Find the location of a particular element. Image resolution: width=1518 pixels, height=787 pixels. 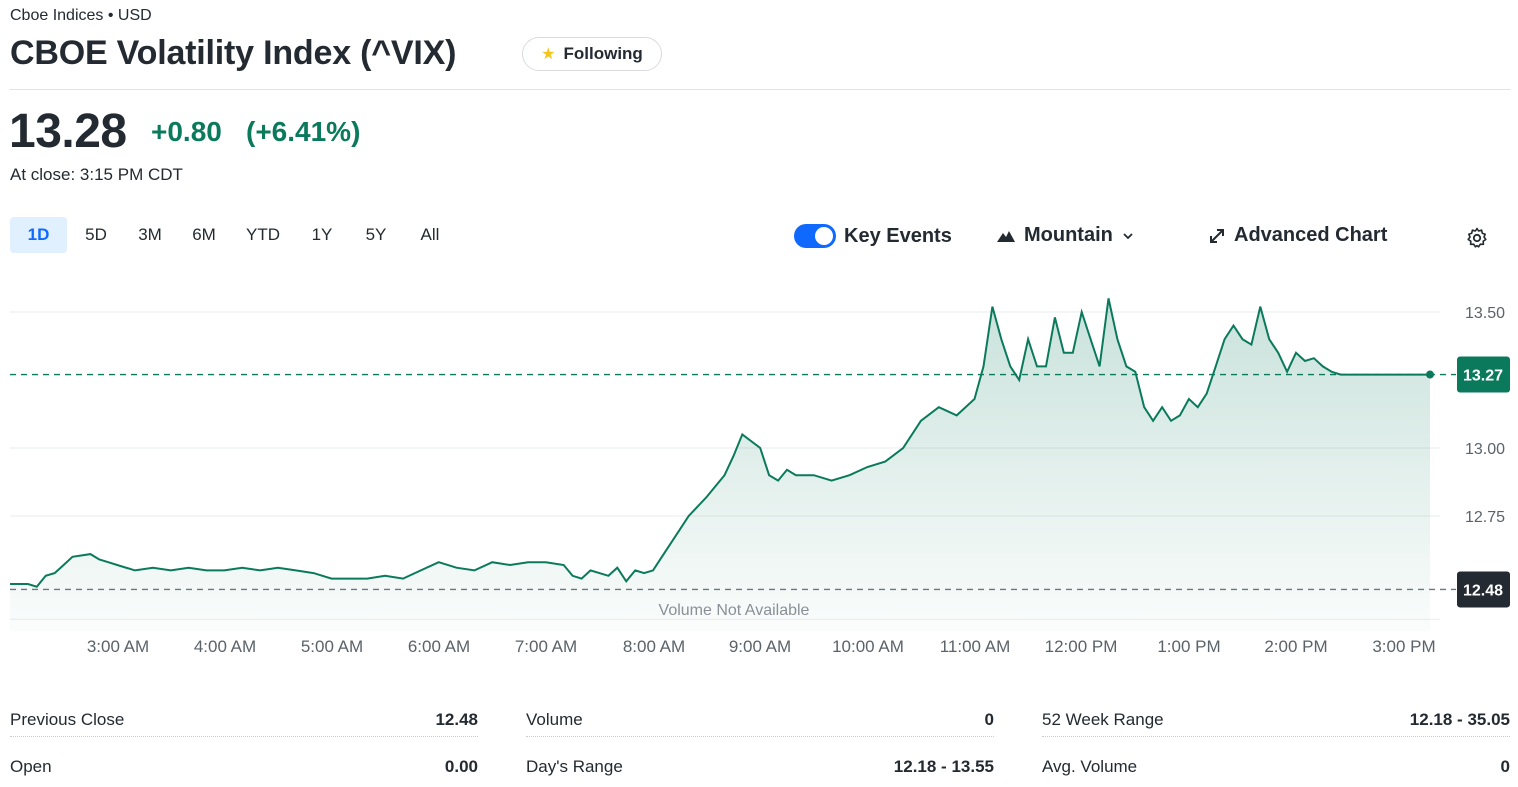

expand-icon is located at coordinates (1217, 235).